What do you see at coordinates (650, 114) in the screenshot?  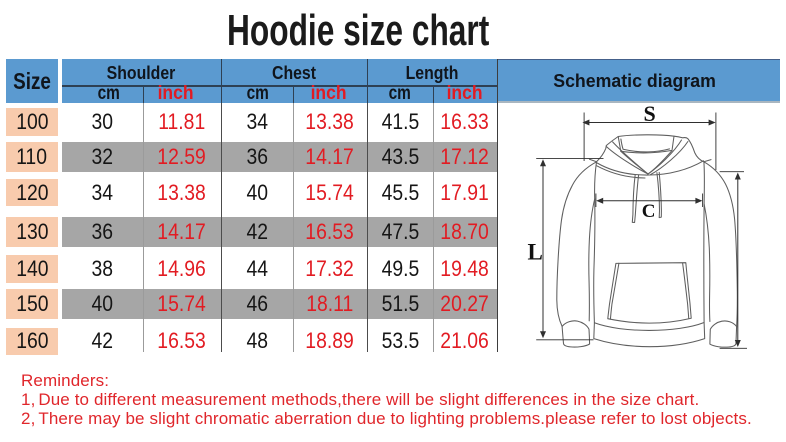 I see `svg-text: S` at bounding box center [650, 114].